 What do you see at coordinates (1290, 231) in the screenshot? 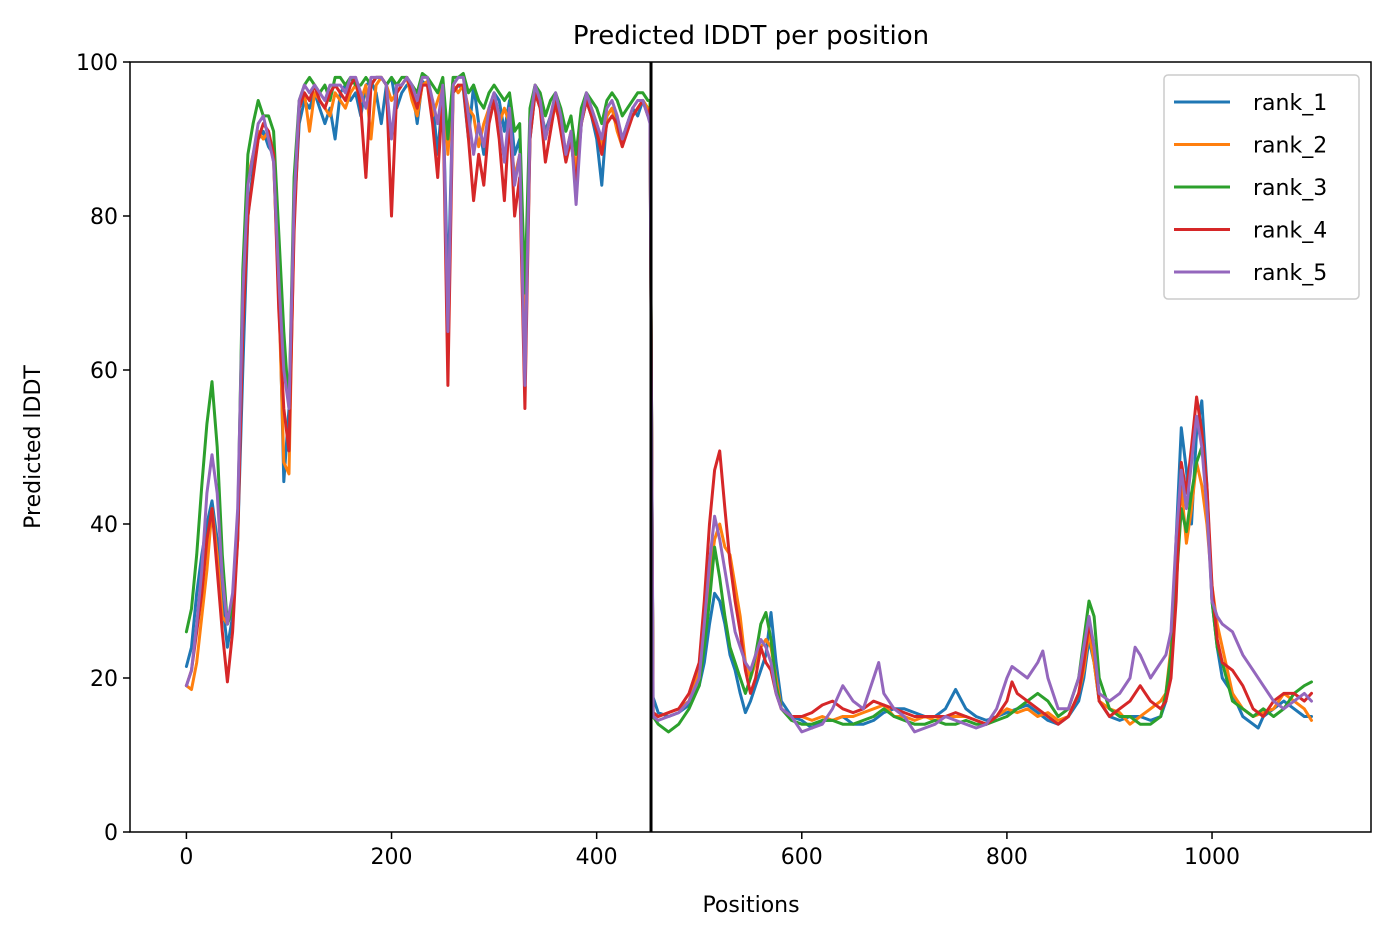
I see `legend-label: rank_4` at bounding box center [1290, 231].